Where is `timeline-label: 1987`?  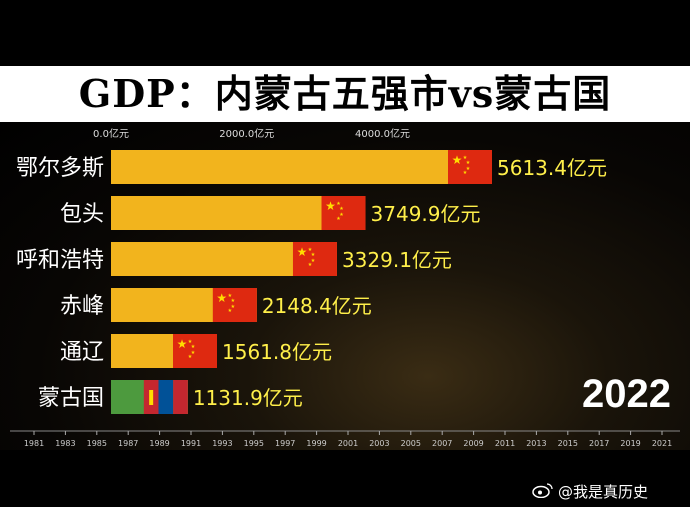 timeline-label: 1987 is located at coordinates (128, 443).